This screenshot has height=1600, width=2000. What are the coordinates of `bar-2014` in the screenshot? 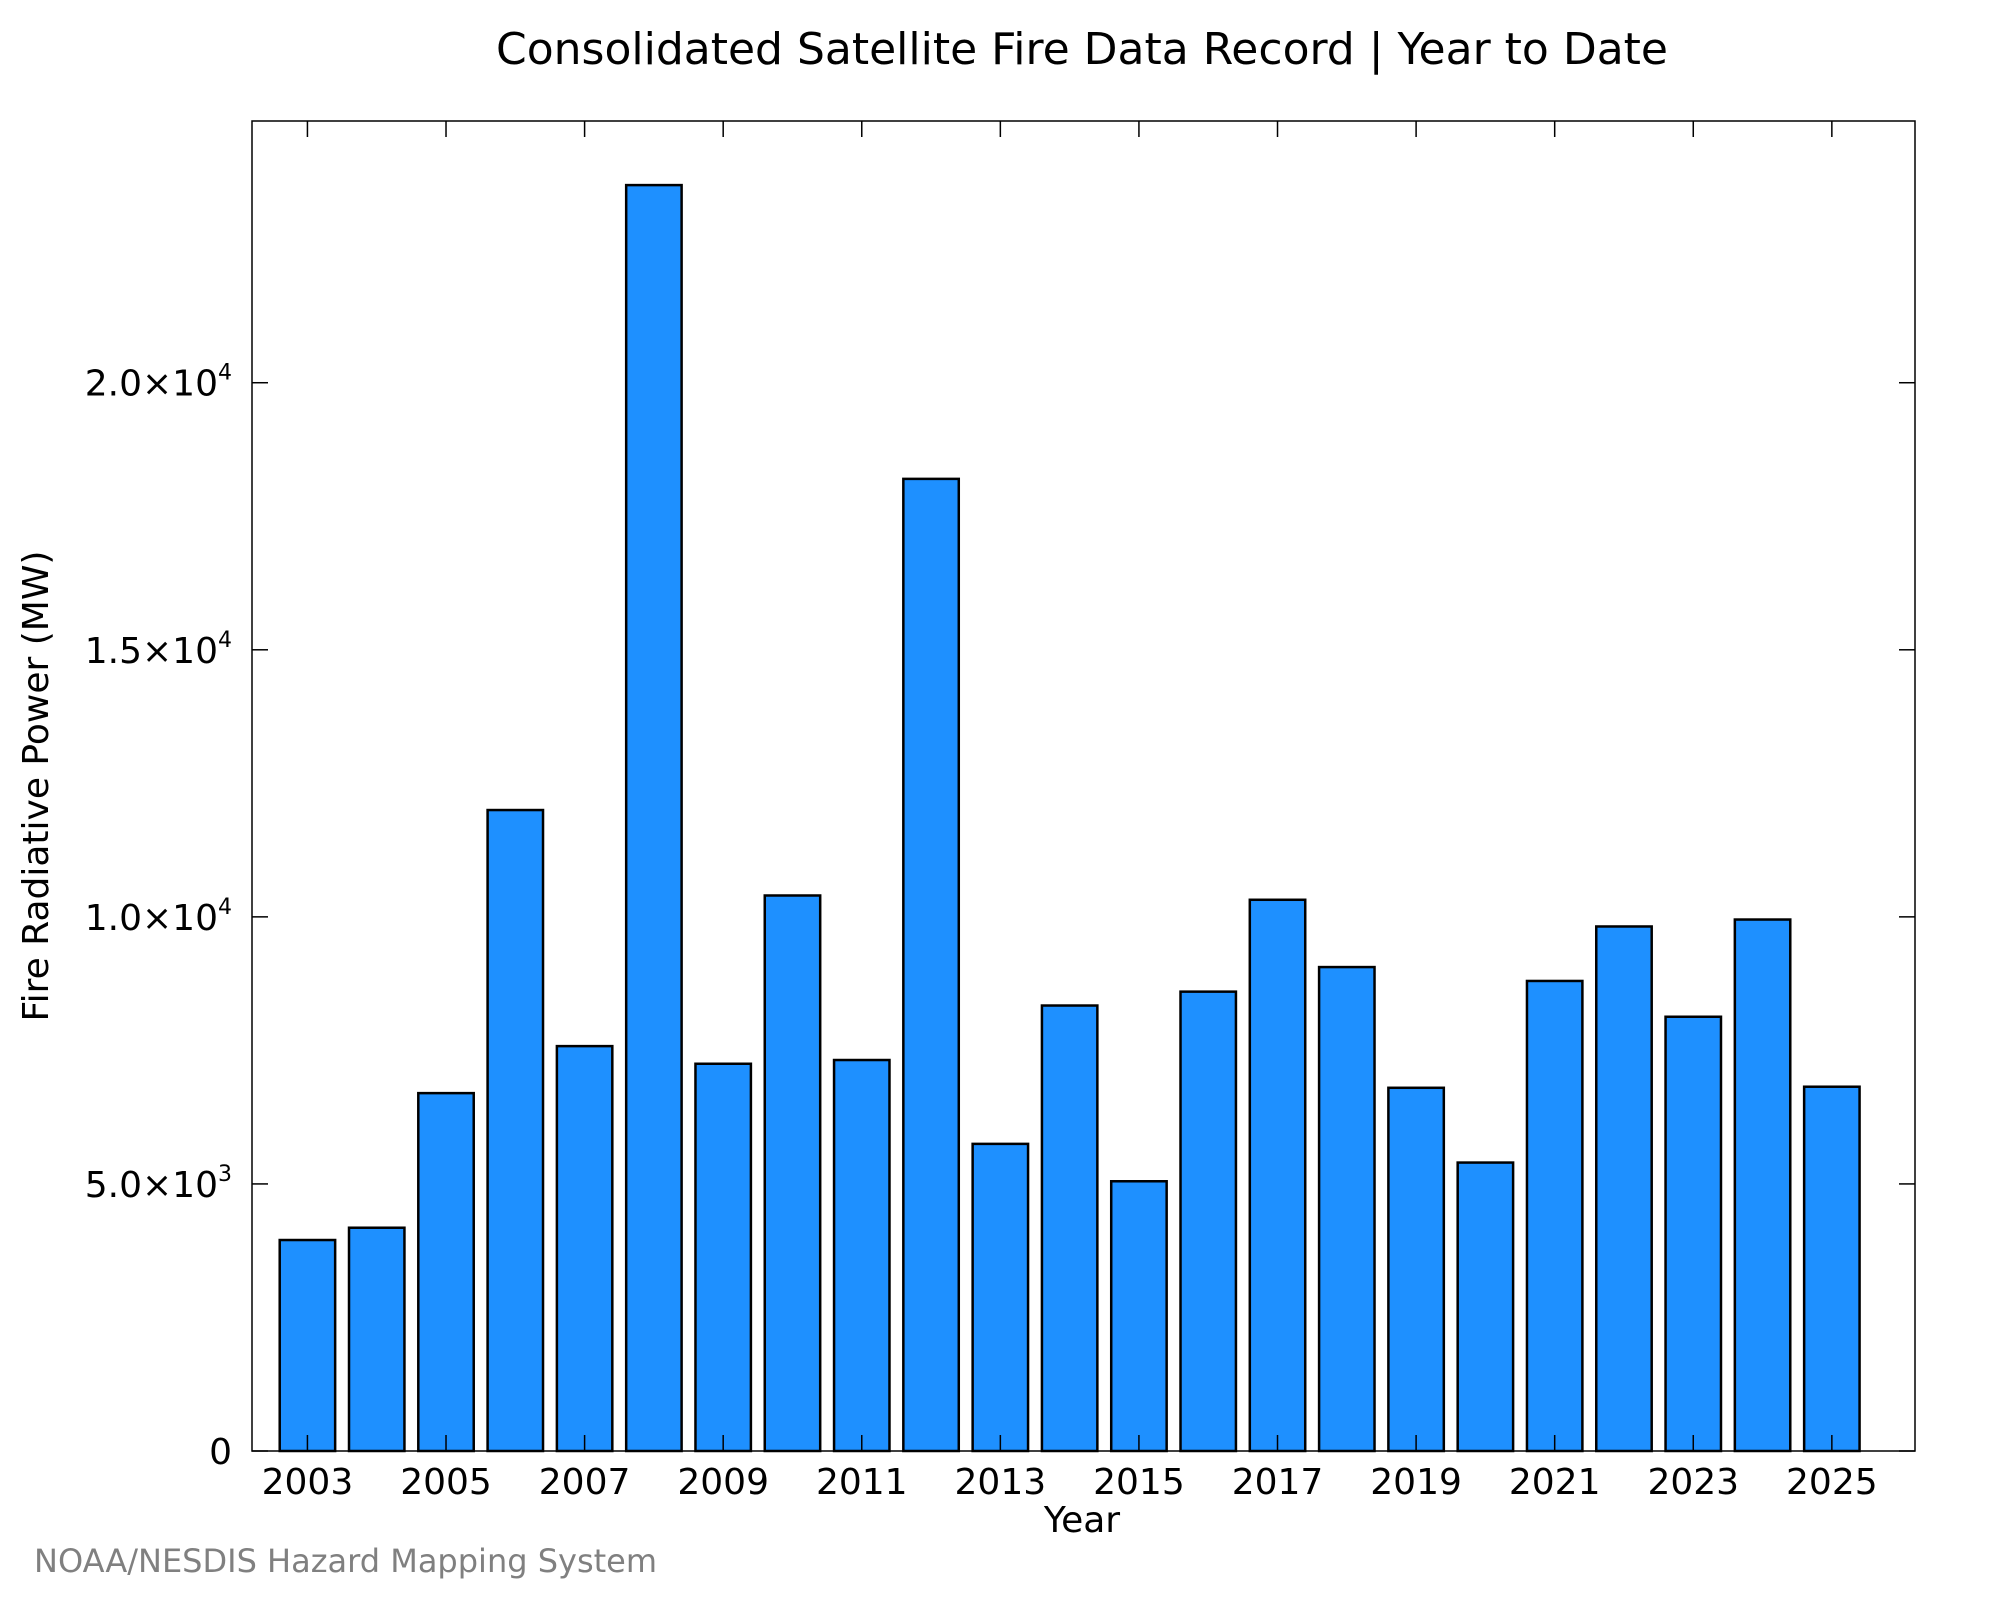 It's located at (1069, 1228).